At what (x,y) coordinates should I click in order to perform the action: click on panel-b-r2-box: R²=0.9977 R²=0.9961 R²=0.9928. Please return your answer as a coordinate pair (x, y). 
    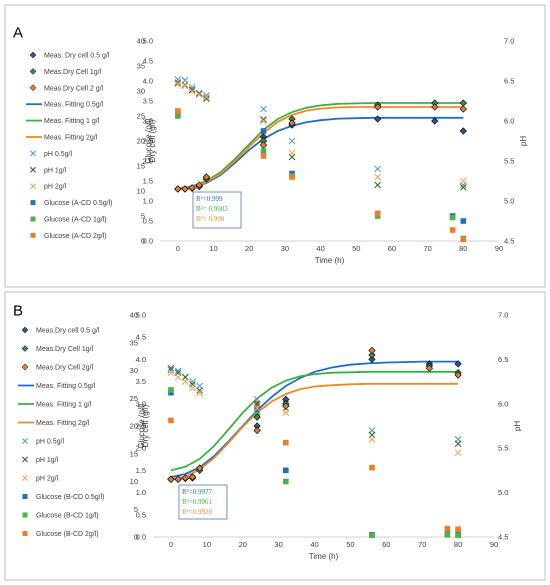
    Looking at the image, I should click on (203, 502).